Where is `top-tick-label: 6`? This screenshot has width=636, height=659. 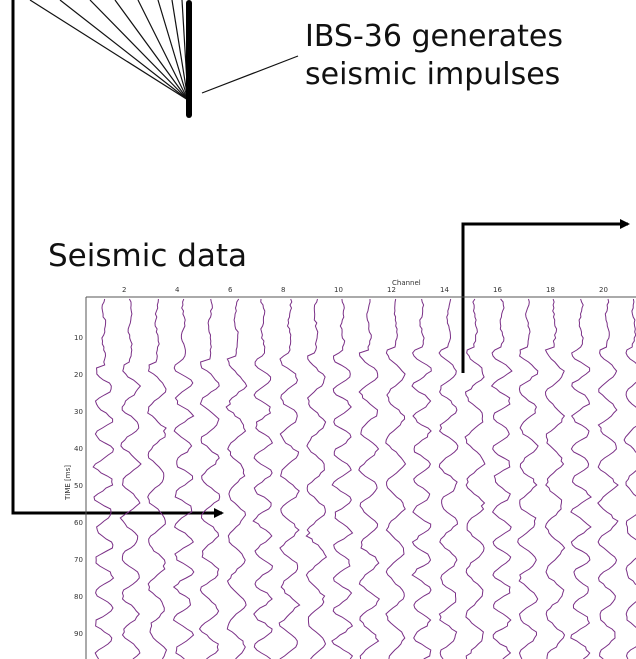
top-tick-label: 6 is located at coordinates (230, 290).